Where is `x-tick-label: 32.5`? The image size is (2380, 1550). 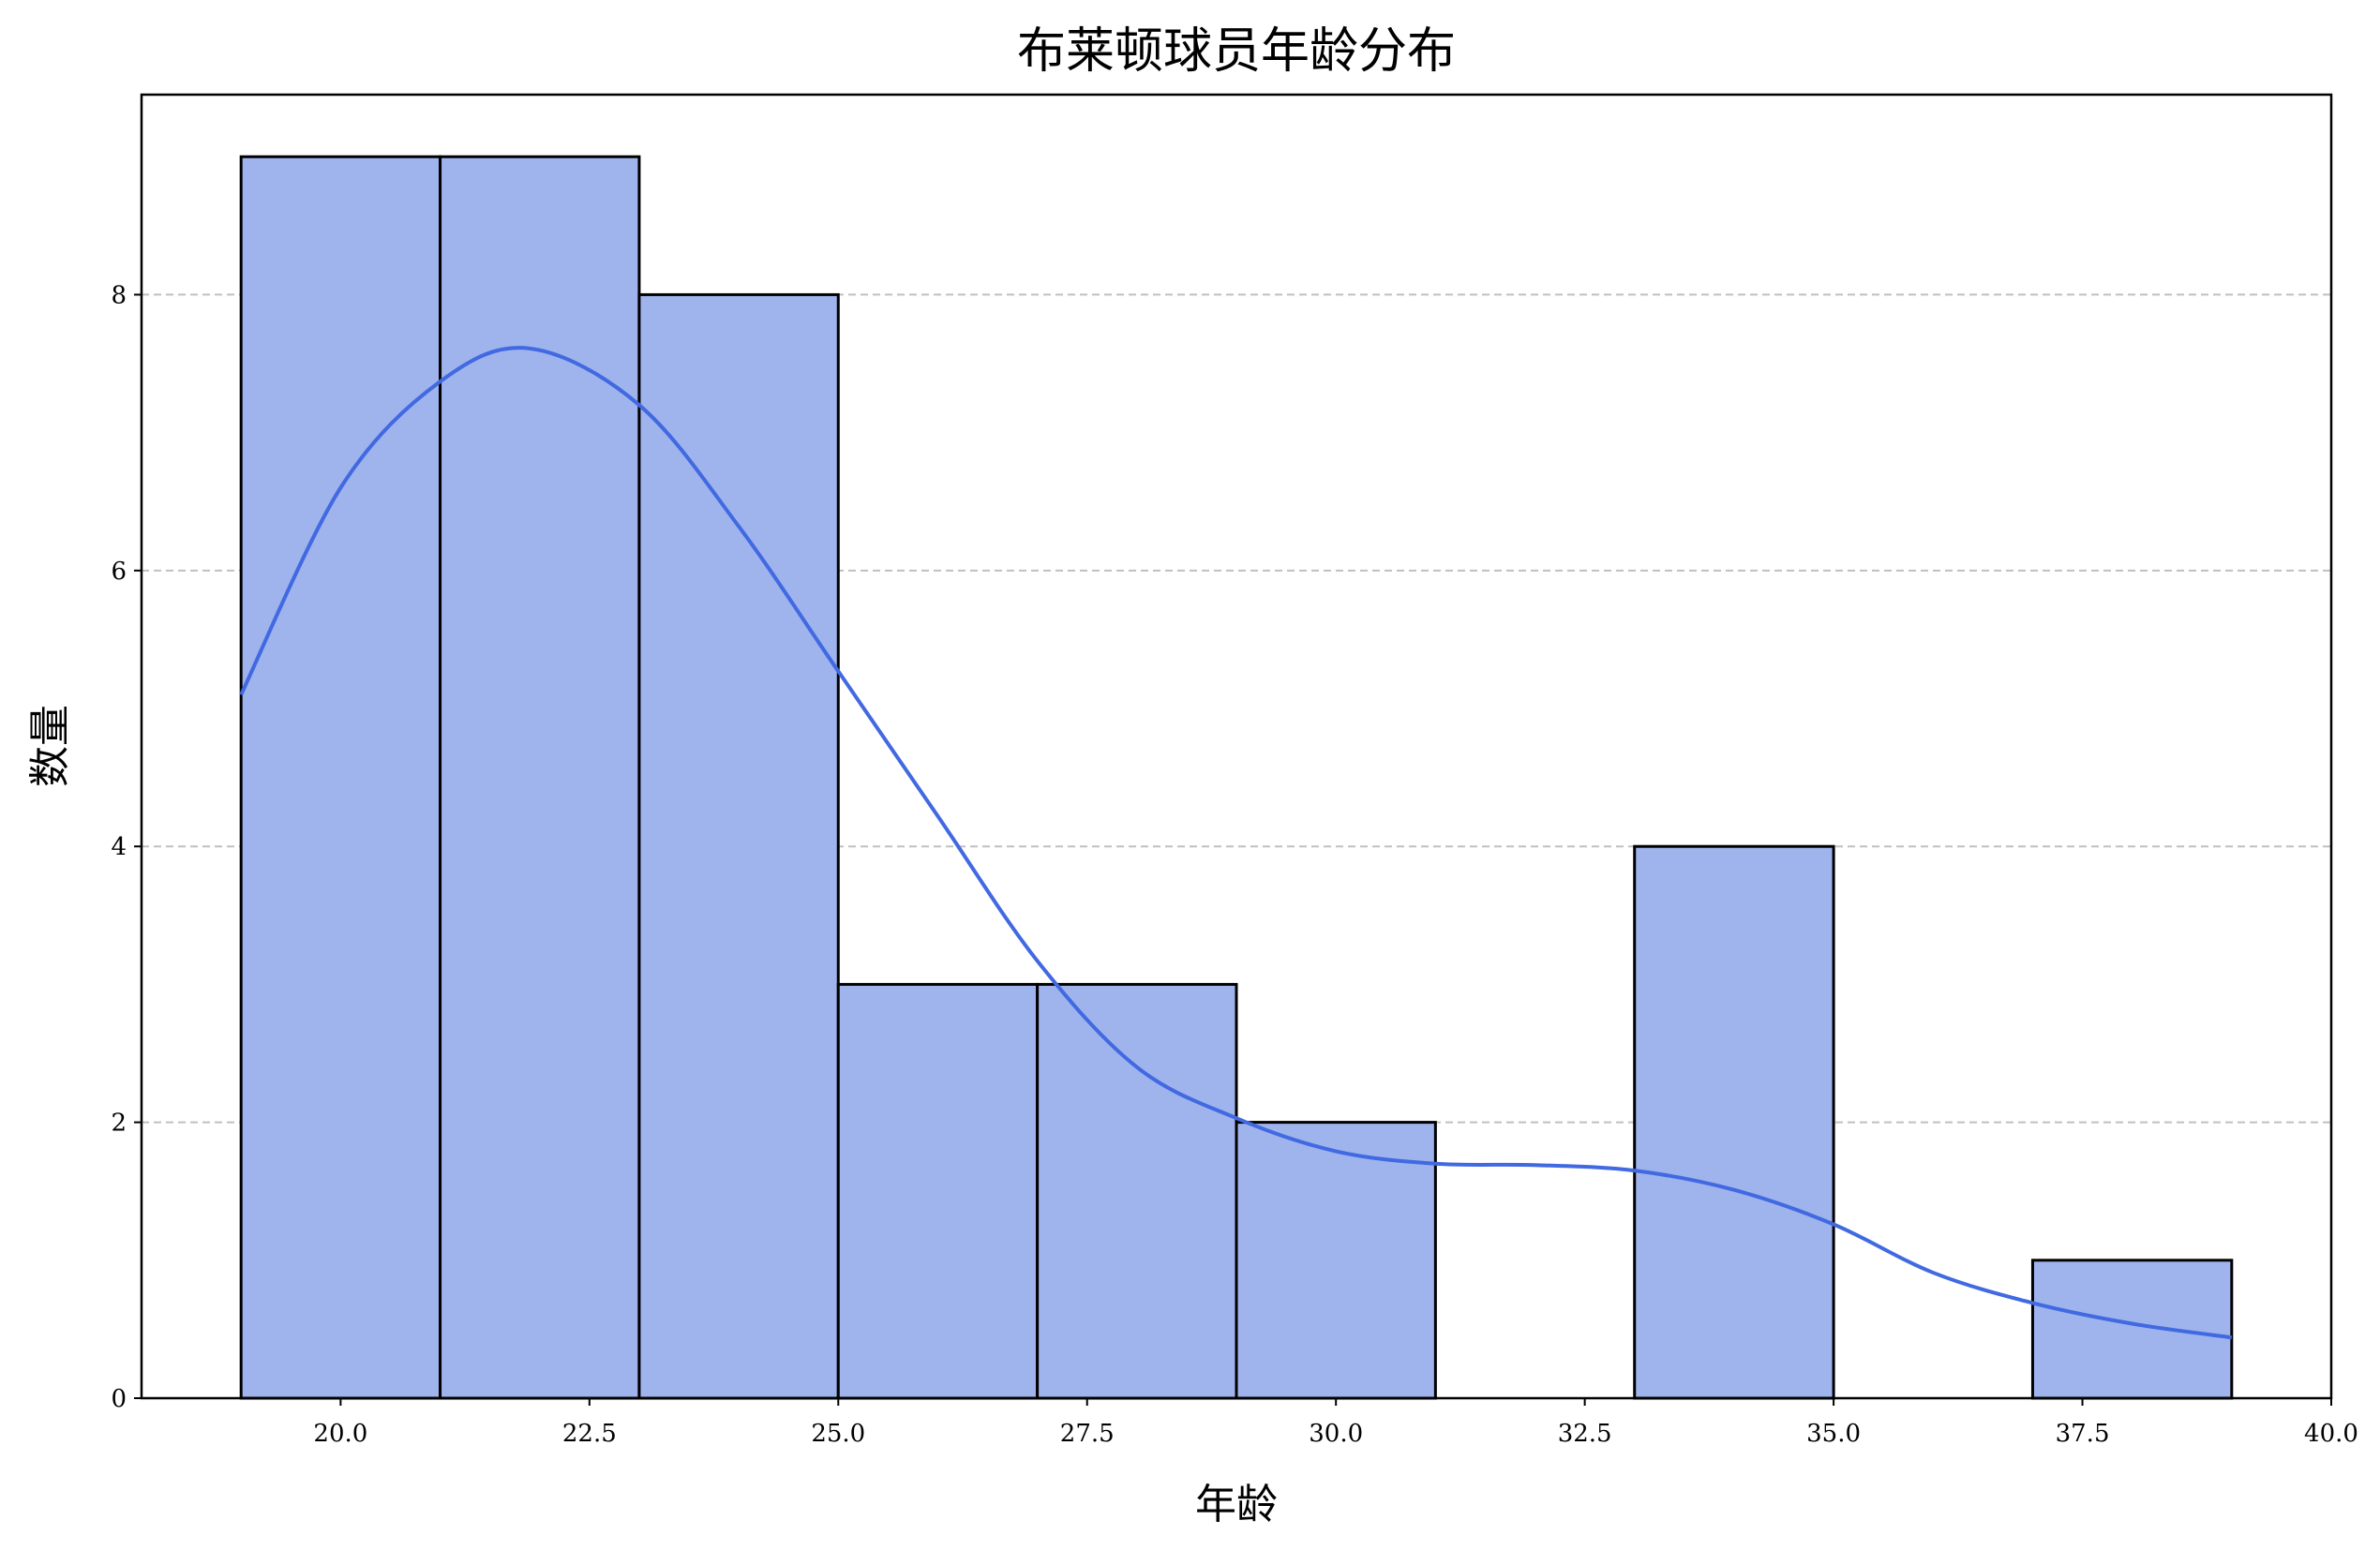 x-tick-label: 32.5 is located at coordinates (1585, 1434).